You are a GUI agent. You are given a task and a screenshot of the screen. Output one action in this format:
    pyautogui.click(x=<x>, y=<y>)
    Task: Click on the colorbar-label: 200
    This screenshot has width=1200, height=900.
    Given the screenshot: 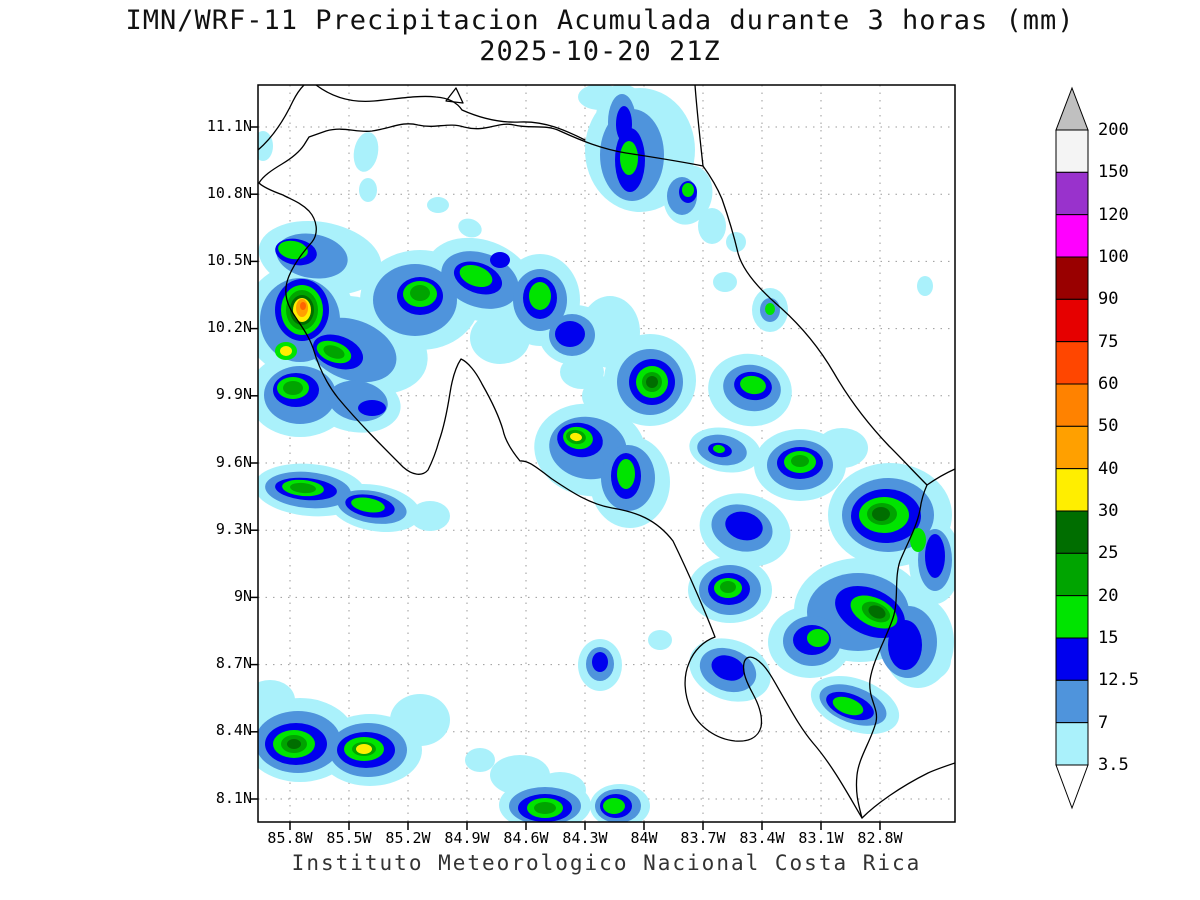 What is the action you would take?
    pyautogui.click(x=1113, y=130)
    